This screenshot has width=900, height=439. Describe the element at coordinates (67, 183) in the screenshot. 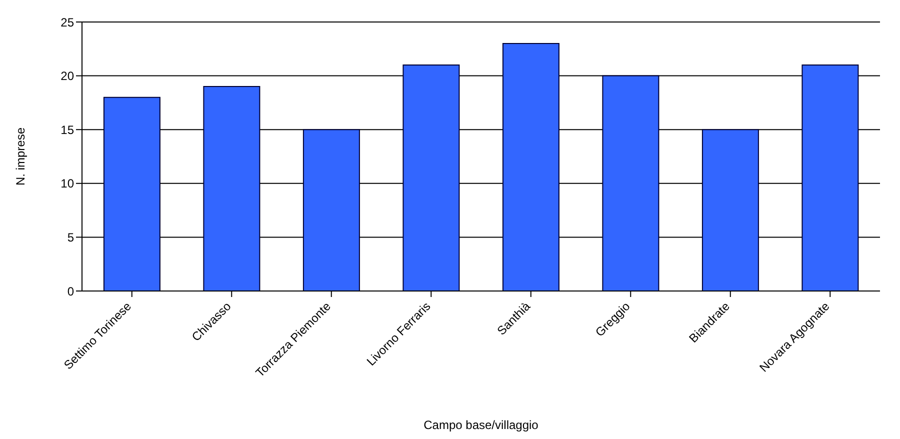

I see `y-tick-label: 10` at that location.